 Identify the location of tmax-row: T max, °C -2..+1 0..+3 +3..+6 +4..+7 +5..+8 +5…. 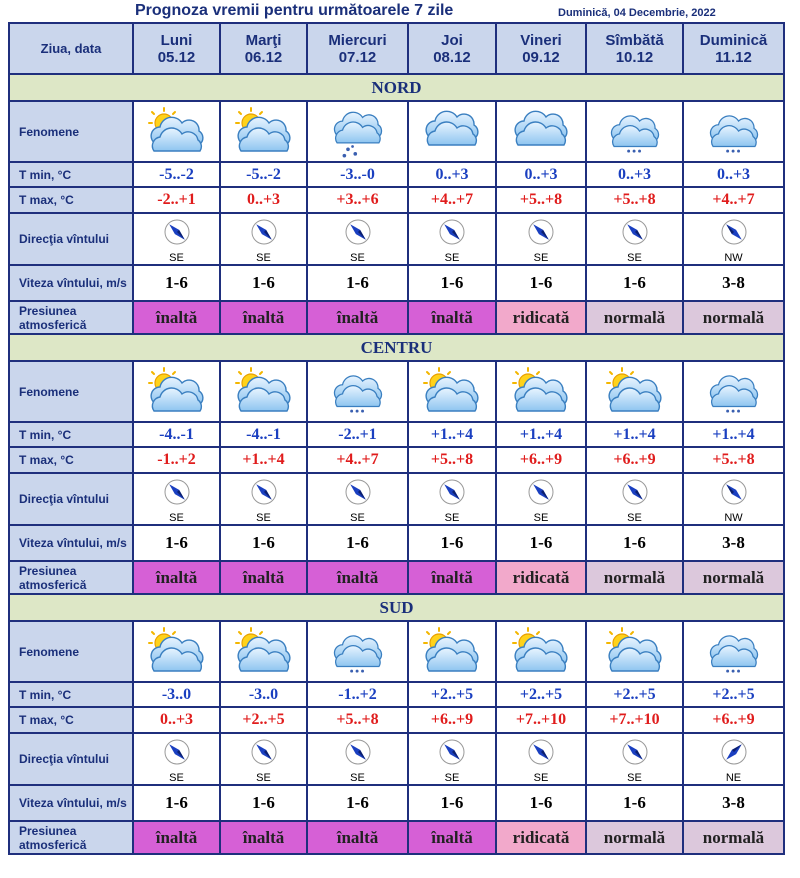
(396, 200).